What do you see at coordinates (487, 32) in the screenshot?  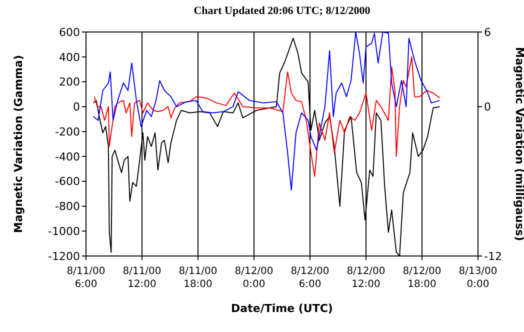 I see `y2-tick-label: 6` at bounding box center [487, 32].